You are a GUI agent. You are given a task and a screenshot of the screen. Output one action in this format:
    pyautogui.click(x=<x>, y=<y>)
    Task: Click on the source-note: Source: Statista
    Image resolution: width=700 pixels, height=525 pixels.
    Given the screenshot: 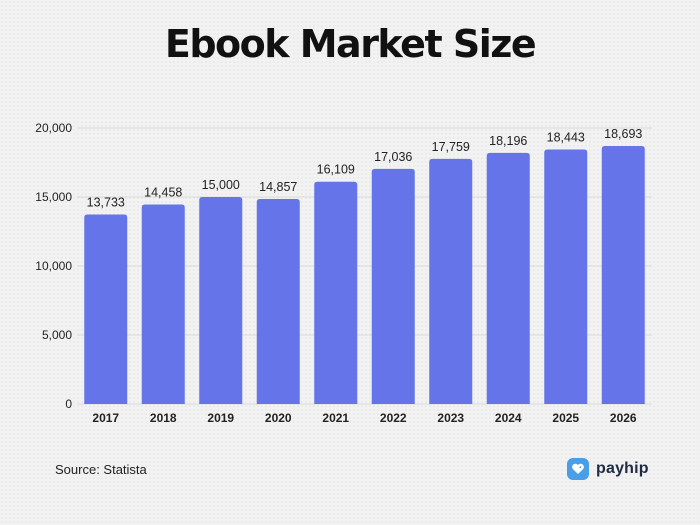 What is the action you would take?
    pyautogui.click(x=101, y=469)
    